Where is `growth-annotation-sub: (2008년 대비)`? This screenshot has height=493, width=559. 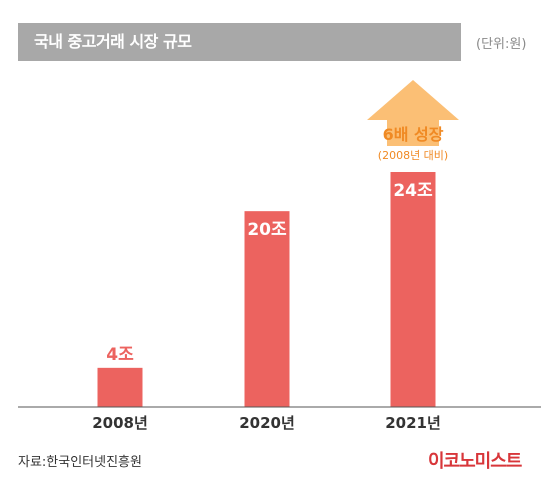 growth-annotation-sub: (2008년 대비) is located at coordinates (413, 155).